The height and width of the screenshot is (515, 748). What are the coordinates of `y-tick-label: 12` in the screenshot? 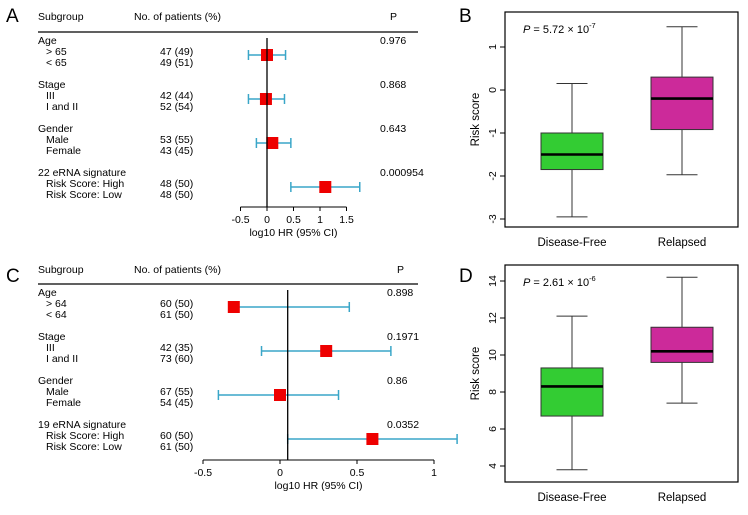 It's located at (493, 318).